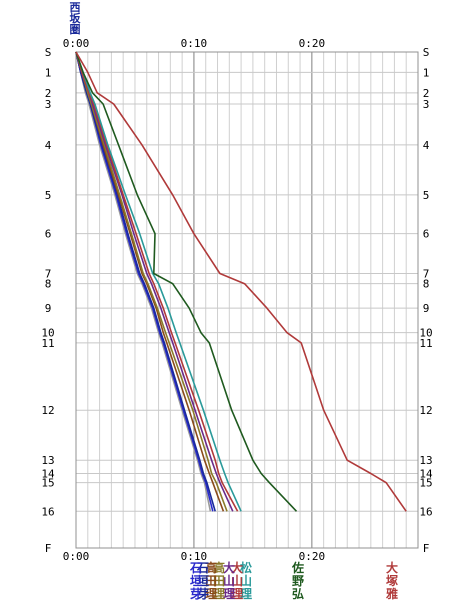 The width and height of the screenshot is (470, 600). What do you see at coordinates (48, 104) in the screenshot?
I see `station-label-left: 3` at bounding box center [48, 104].